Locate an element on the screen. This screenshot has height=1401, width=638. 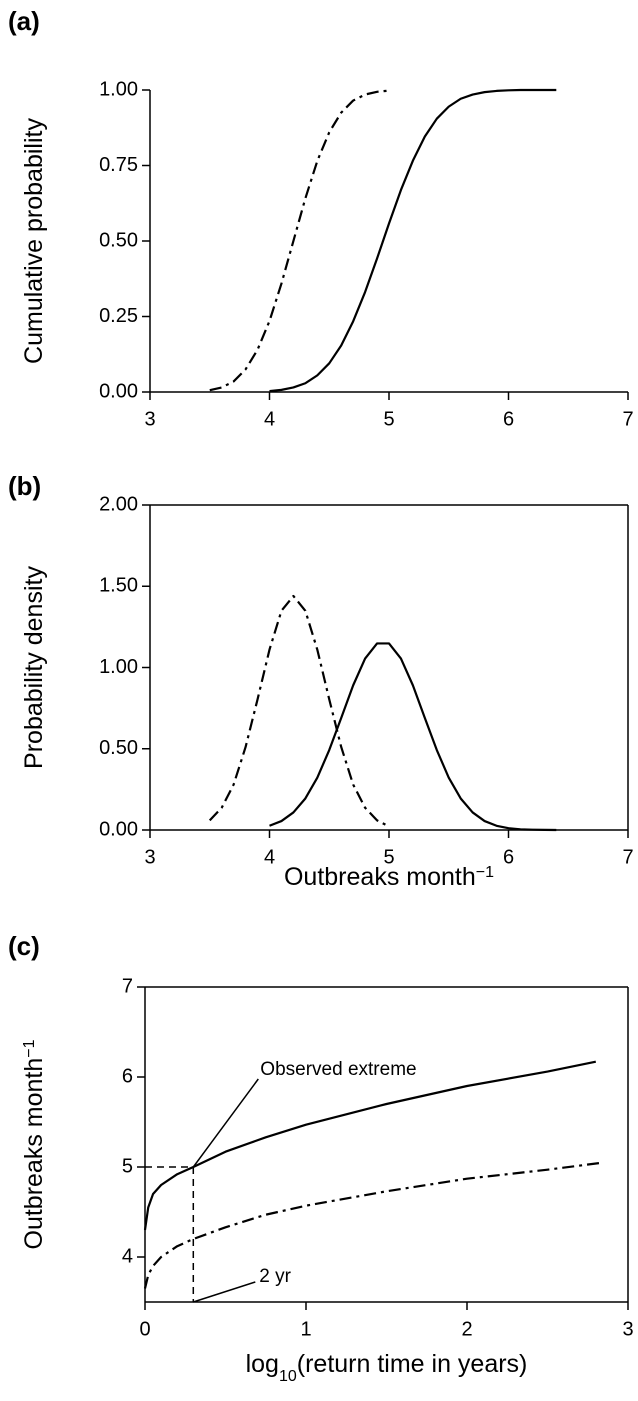
y-axis-label-part: −1 is located at coordinates (29, 1048).